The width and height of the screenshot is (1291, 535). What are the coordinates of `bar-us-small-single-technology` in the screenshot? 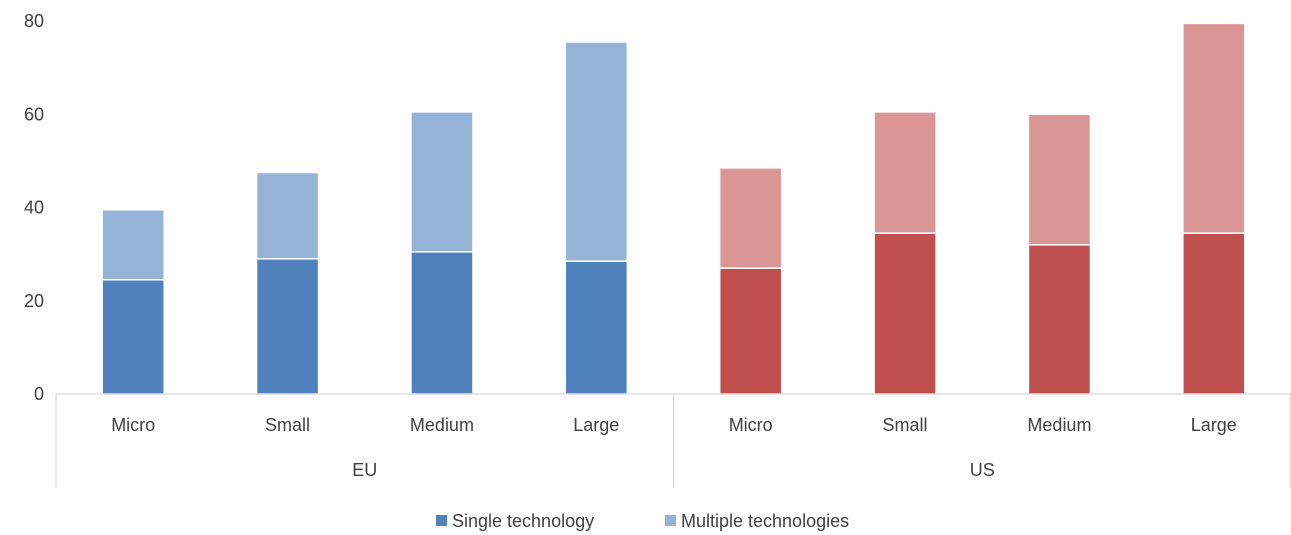 It's located at (905, 313).